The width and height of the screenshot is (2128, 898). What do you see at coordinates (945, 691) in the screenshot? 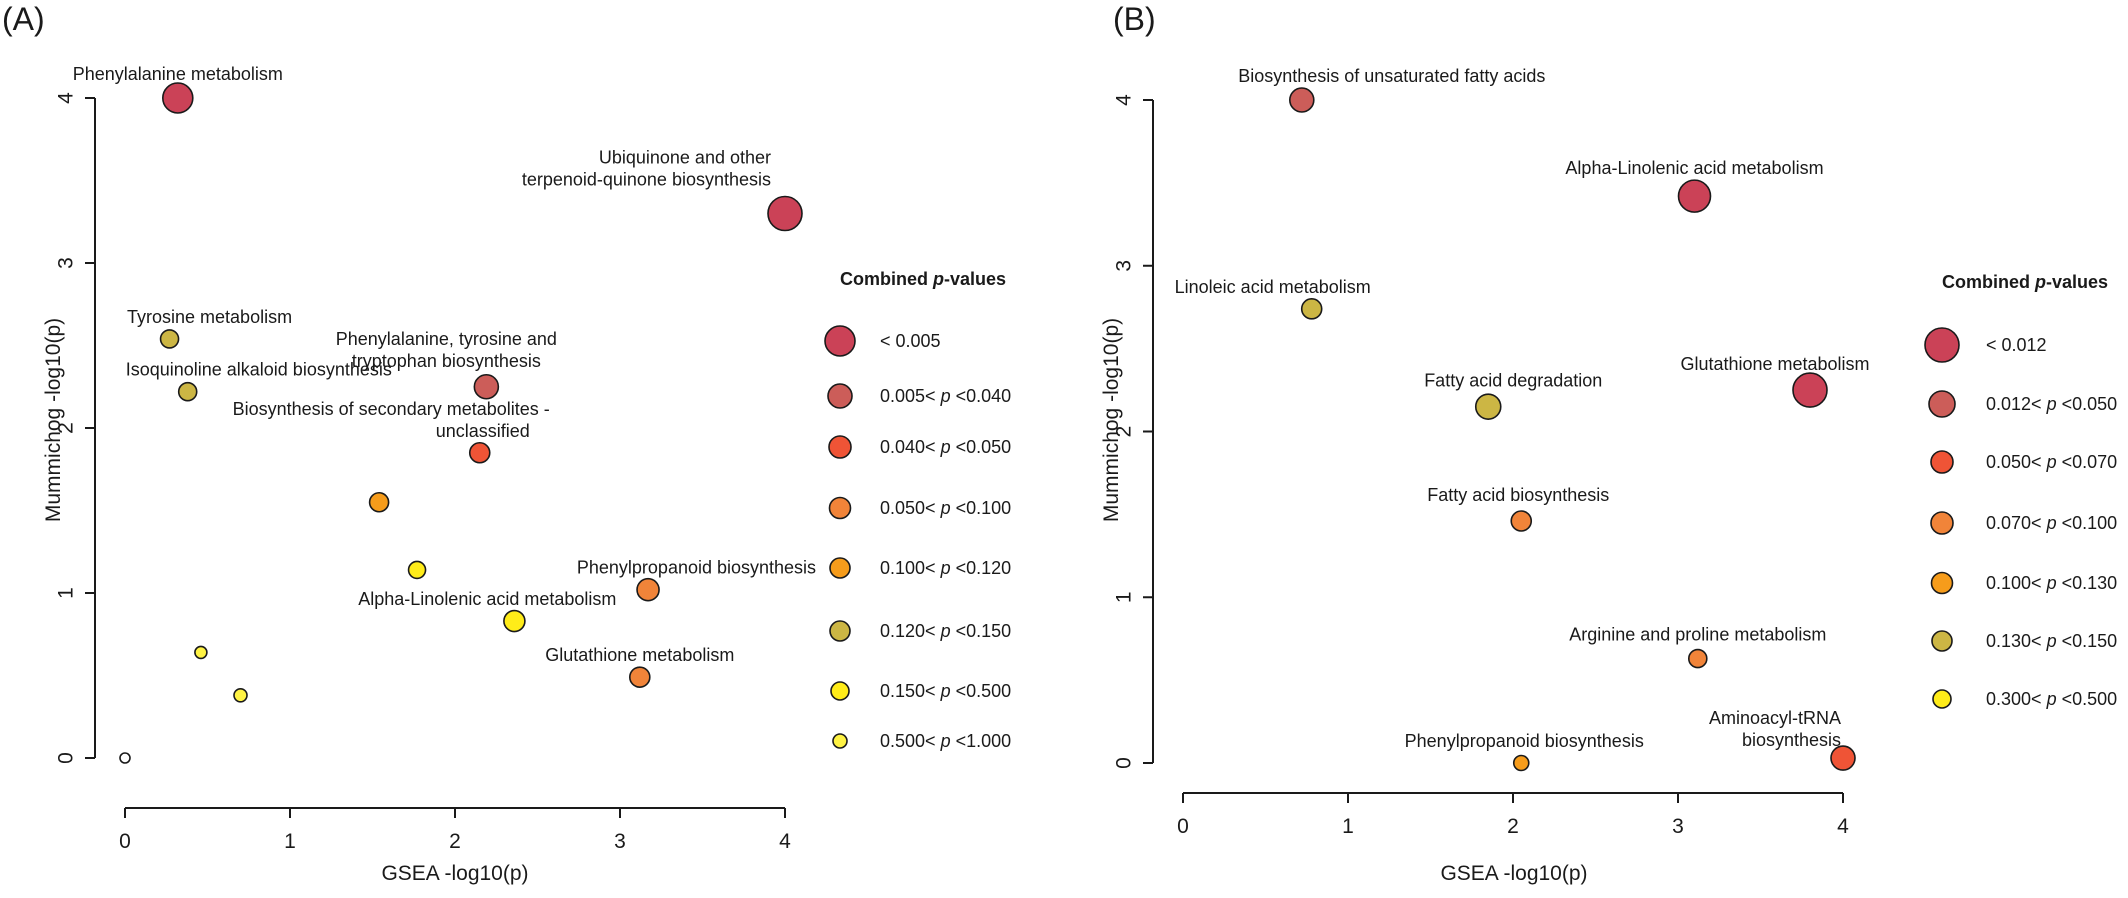
I see `legend-label: 0.150< p <0.500` at bounding box center [945, 691].